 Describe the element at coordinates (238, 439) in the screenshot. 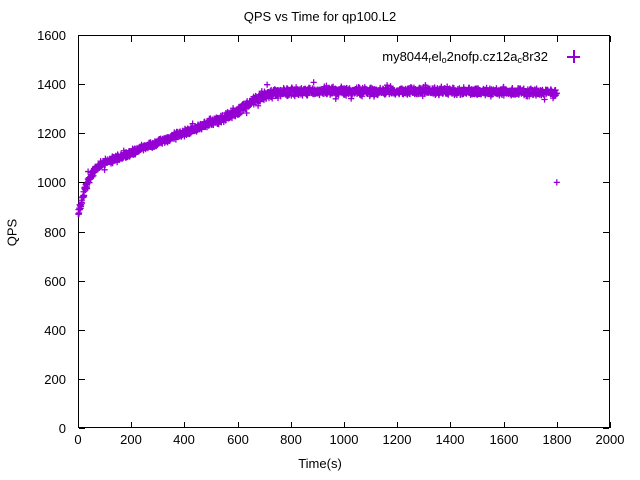

I see `x-tick-label: 600` at that location.